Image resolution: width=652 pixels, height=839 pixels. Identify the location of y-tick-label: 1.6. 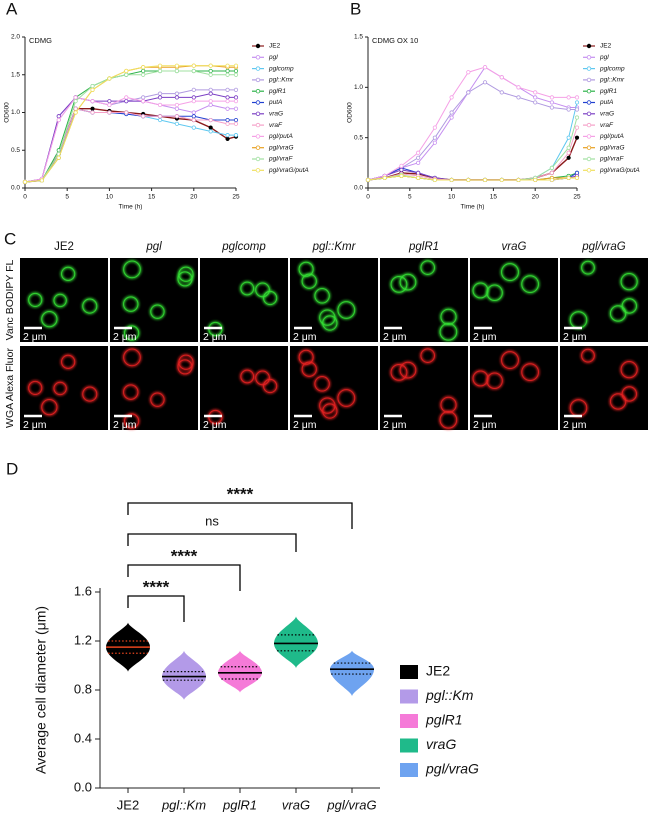
(83, 590).